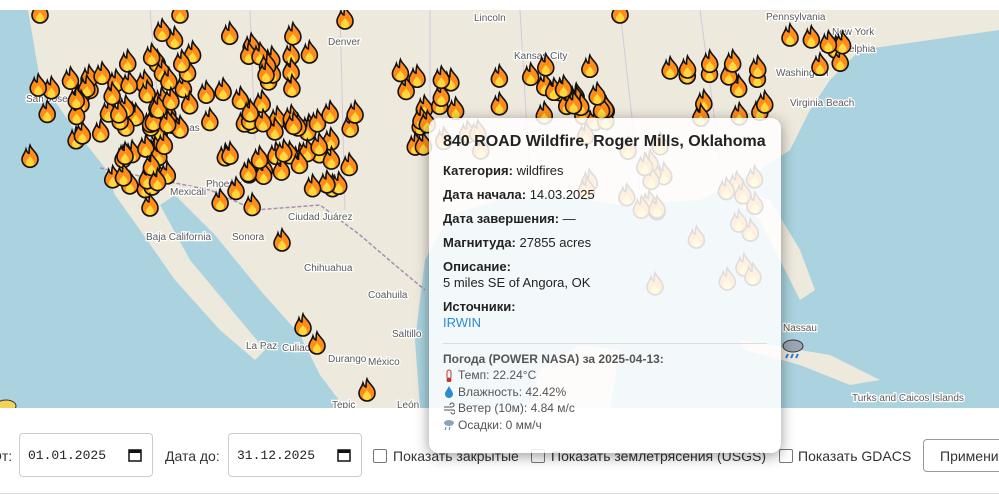 The height and width of the screenshot is (494, 999). Describe the element at coordinates (512, 391) in the screenshot. I see `weather-text: Влажность: 42.42%` at that location.